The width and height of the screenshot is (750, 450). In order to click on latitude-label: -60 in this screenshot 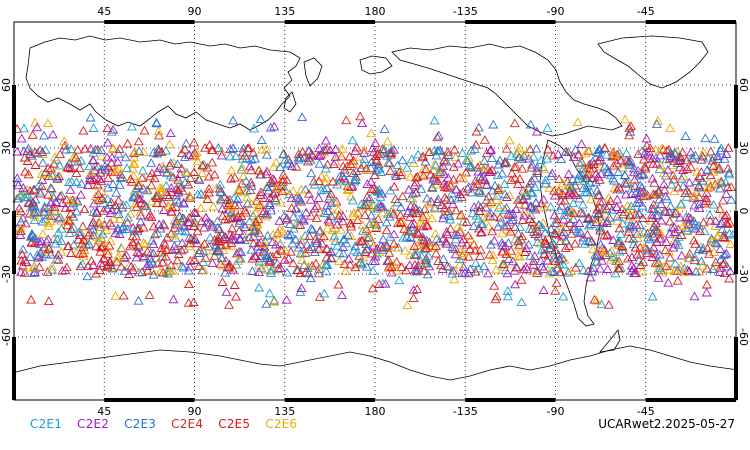, I will do `click(6, 337)`.